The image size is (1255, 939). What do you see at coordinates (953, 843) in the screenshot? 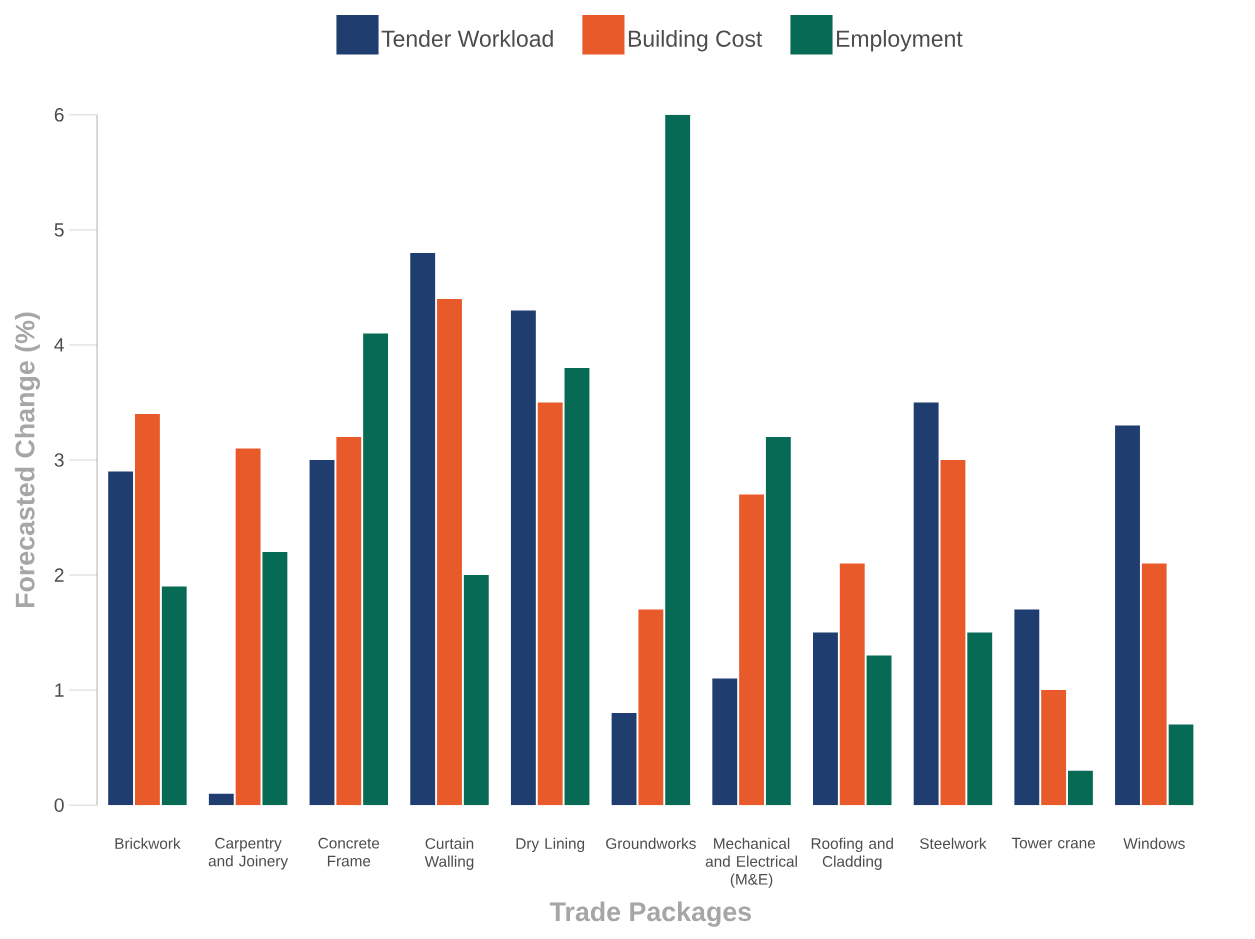
I see `x-tick-label: Steelwork` at bounding box center [953, 843].